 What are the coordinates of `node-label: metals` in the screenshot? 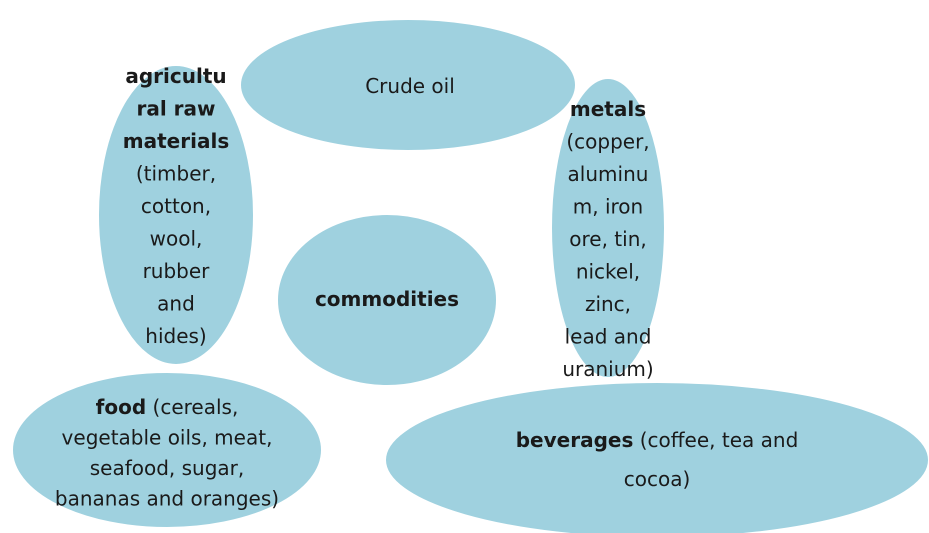 It's located at (608, 109).